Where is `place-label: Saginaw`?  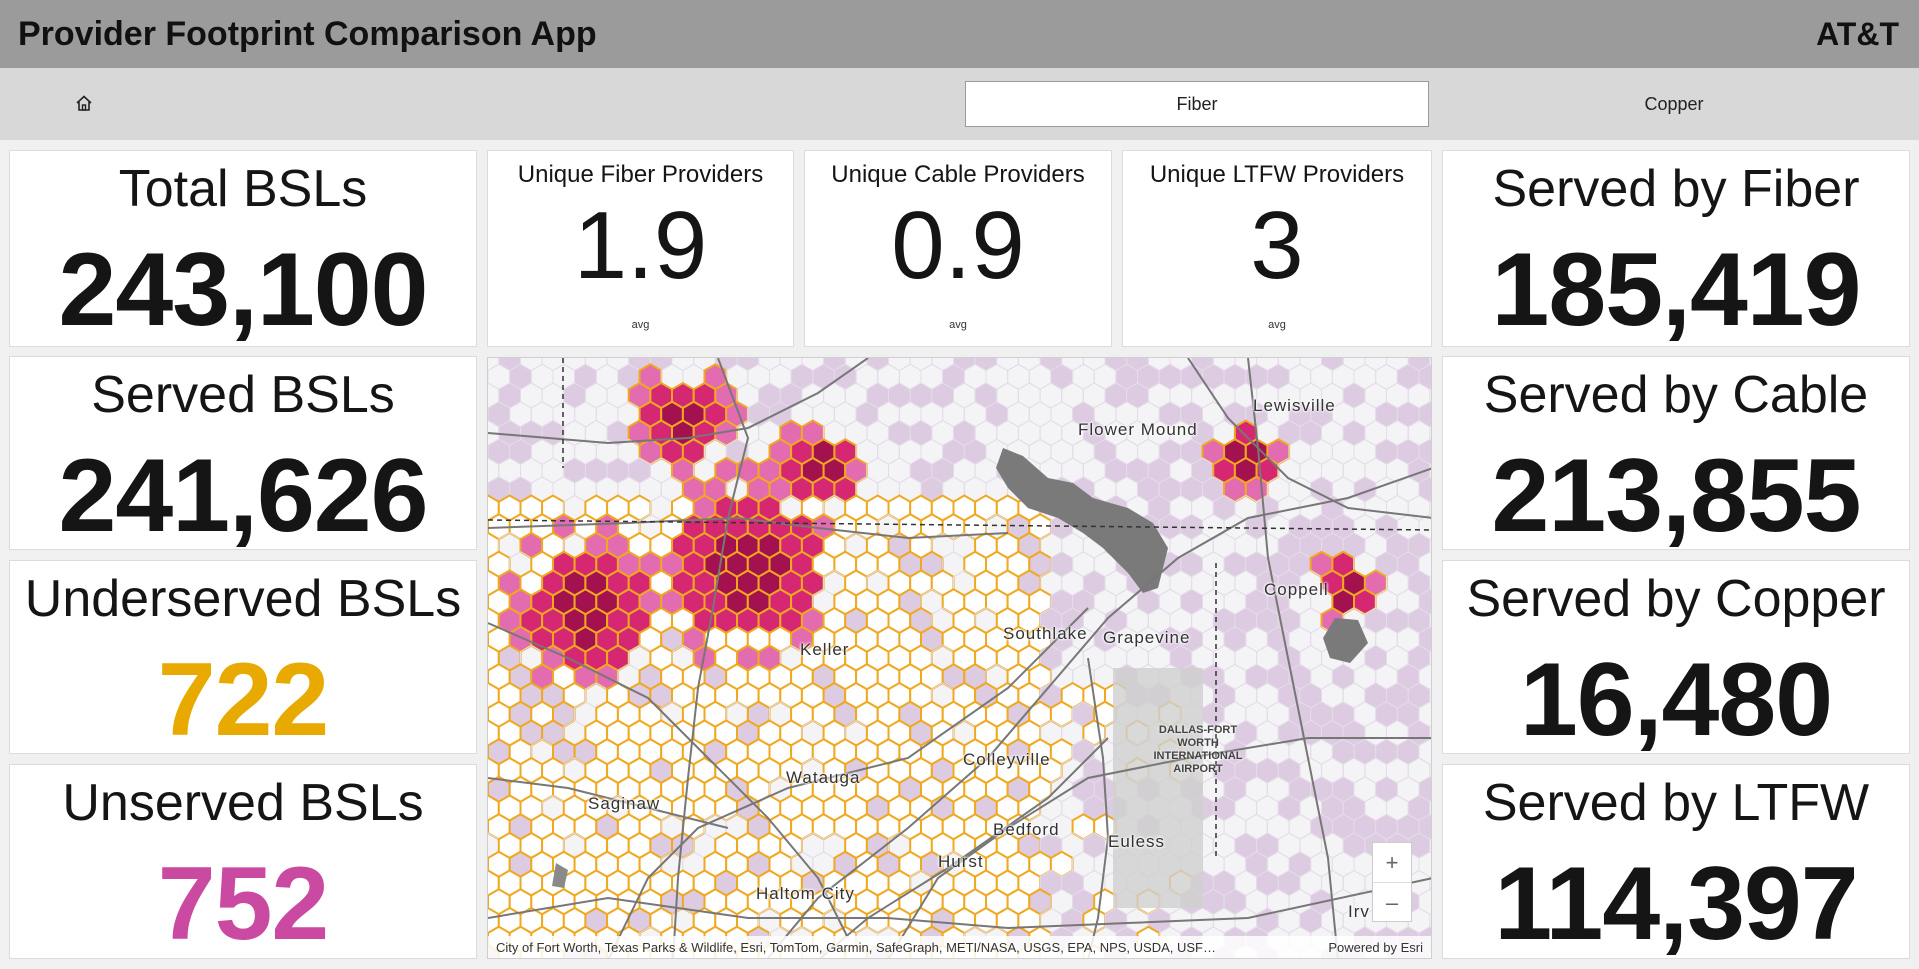 place-label: Saginaw is located at coordinates (624, 803).